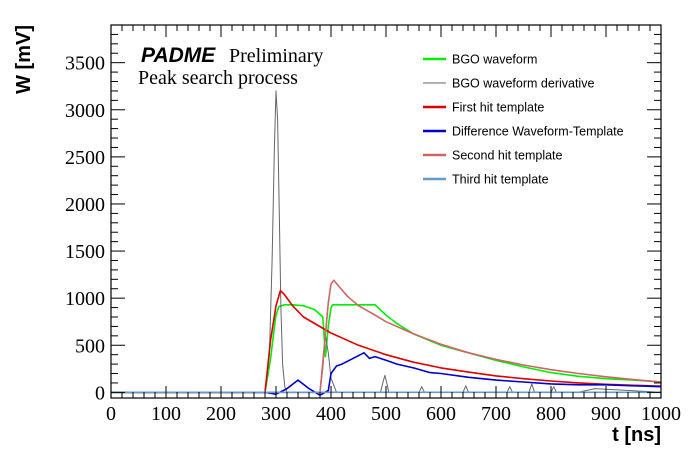 The image size is (696, 472). Describe the element at coordinates (166, 414) in the screenshot. I see `x-tick-label: 100` at that location.